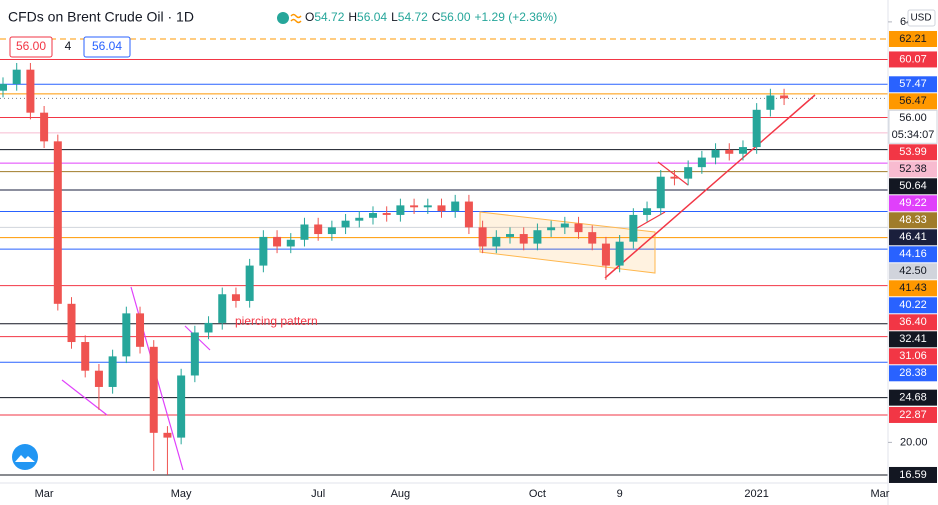  What do you see at coordinates (913, 415) in the screenshot?
I see `price-label: 22.87` at bounding box center [913, 415].